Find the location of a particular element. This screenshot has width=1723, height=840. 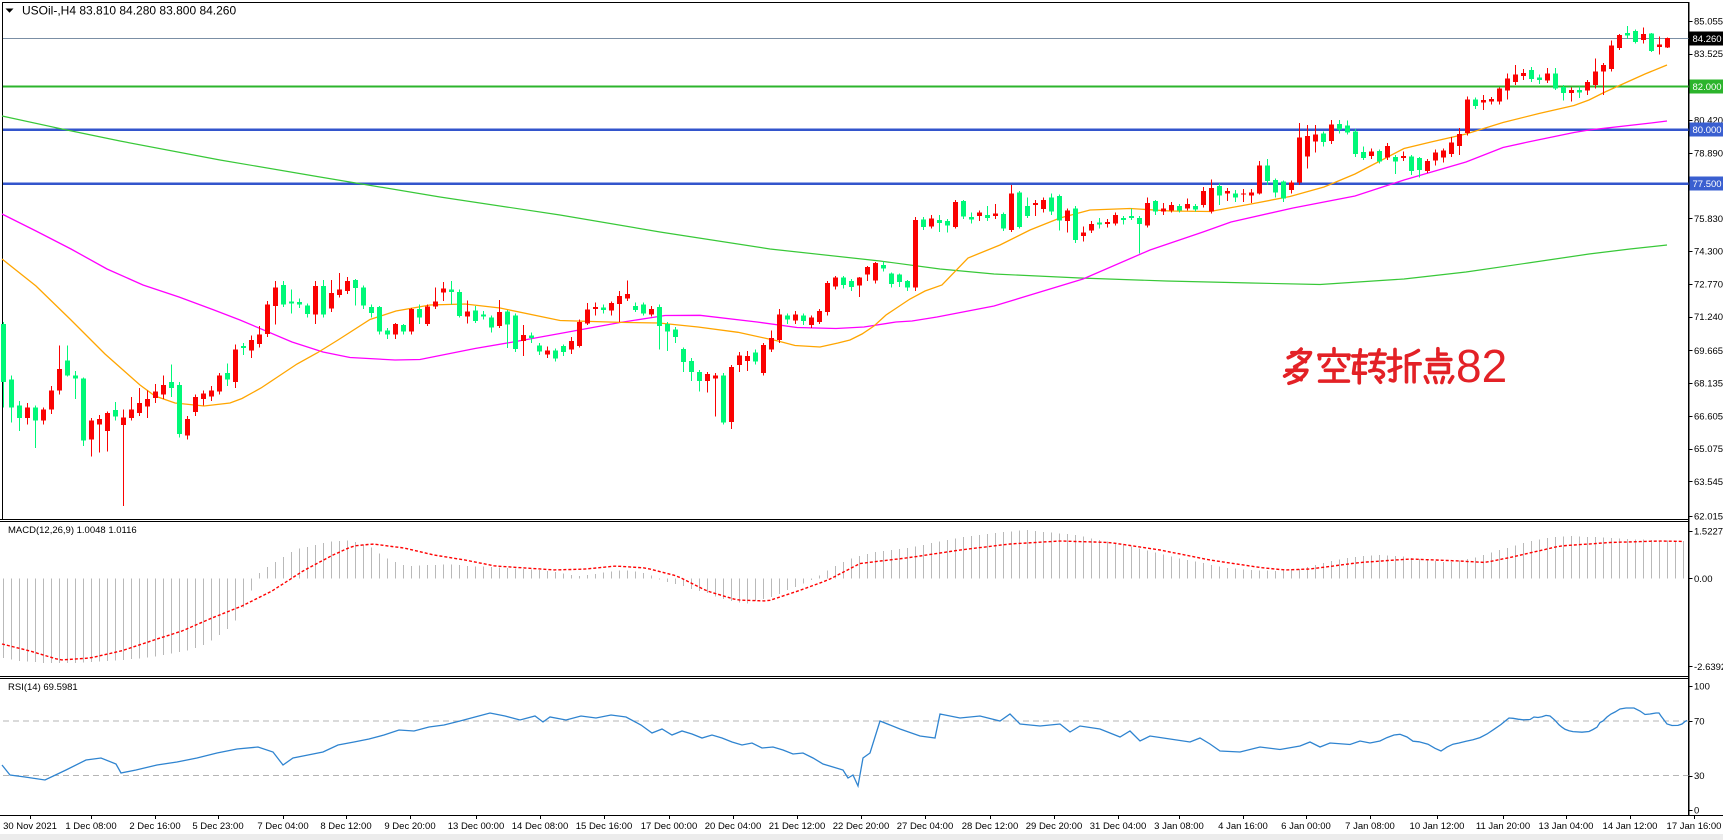

svg-text: 1.5227 is located at coordinates (1708, 532).